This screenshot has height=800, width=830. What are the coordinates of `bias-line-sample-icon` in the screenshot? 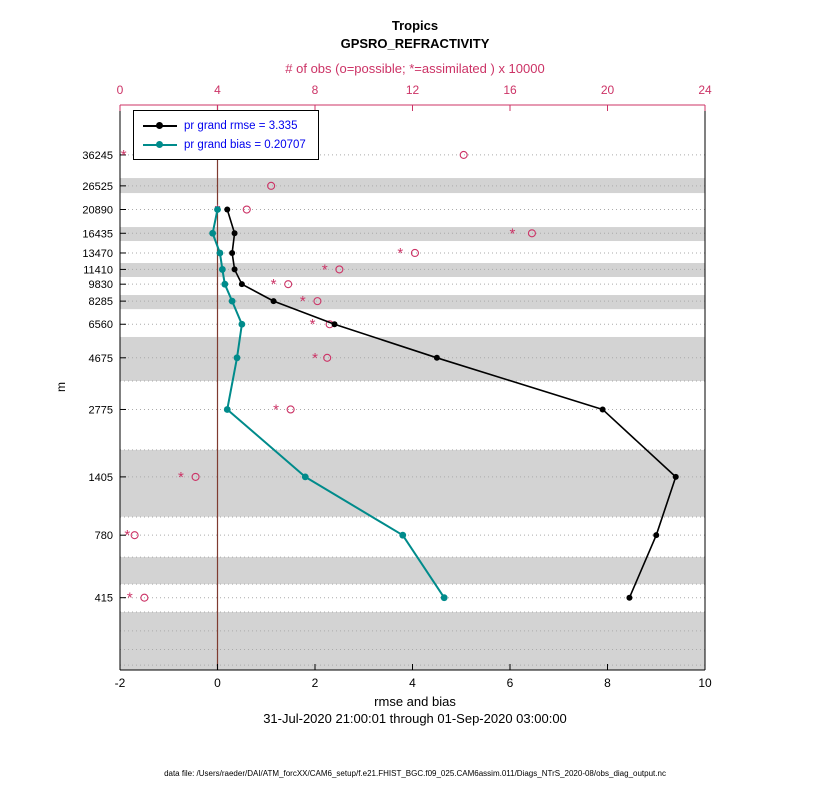 It's located at (160, 144).